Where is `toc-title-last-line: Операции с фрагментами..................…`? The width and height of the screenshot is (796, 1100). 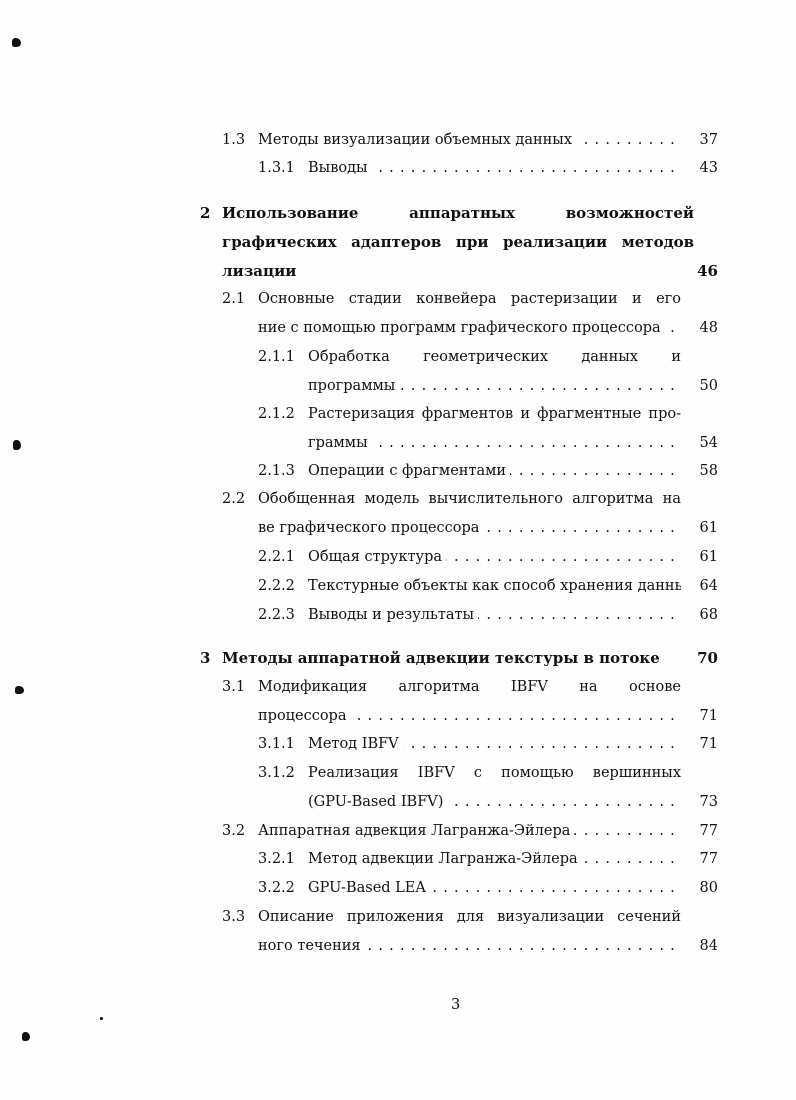 toc-title-last-line: Операции с фрагментами..................… is located at coordinates (494, 471).